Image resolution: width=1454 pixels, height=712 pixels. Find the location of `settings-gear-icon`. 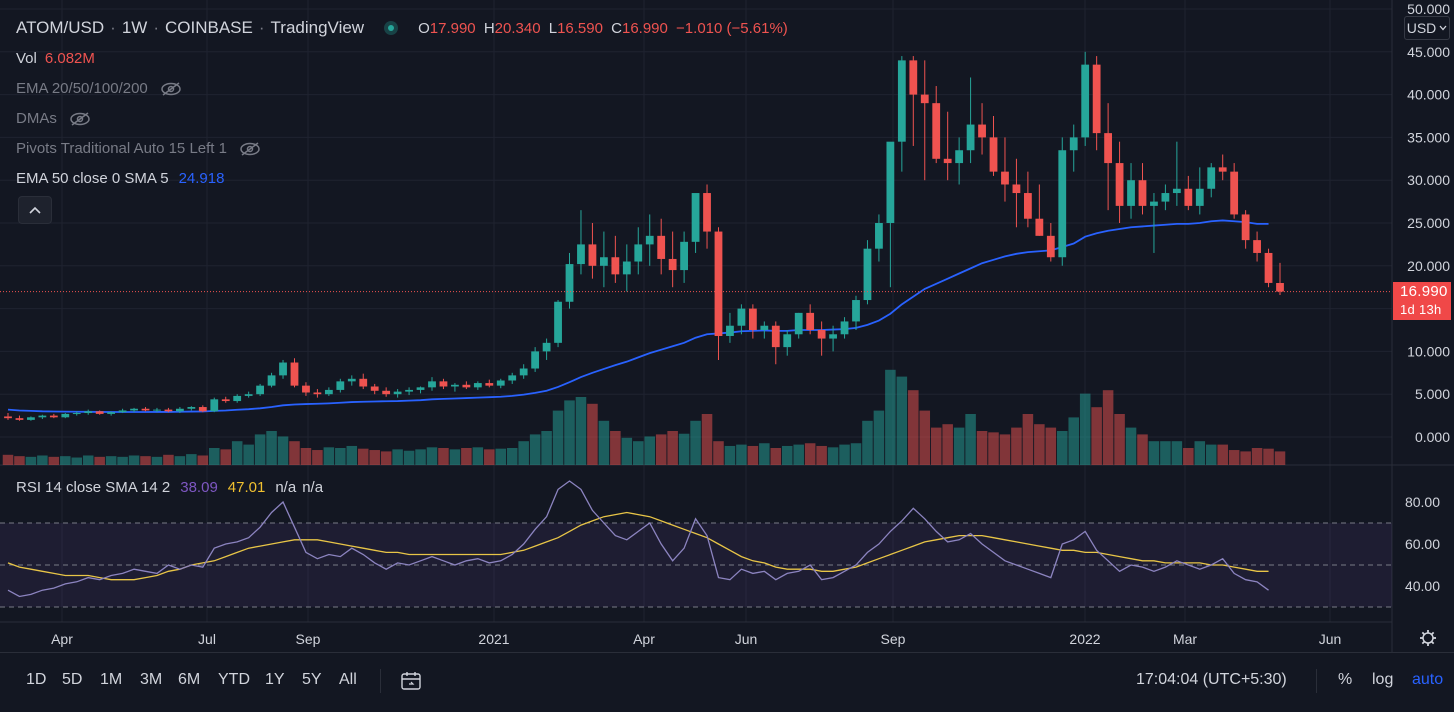

settings-gear-icon is located at coordinates (1428, 638).